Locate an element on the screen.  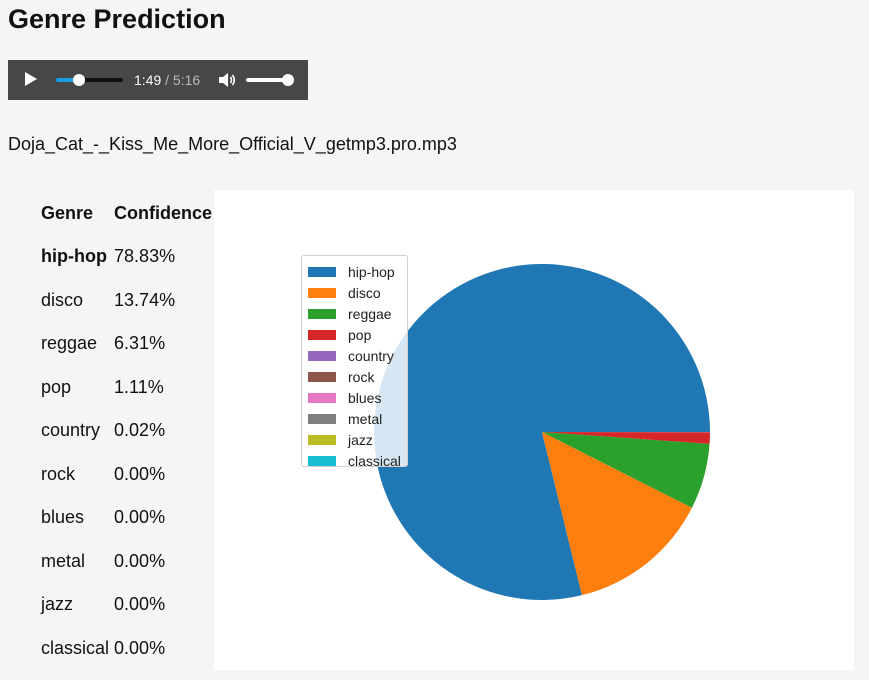
table-row: reggae 6.31% is located at coordinates (126, 344).